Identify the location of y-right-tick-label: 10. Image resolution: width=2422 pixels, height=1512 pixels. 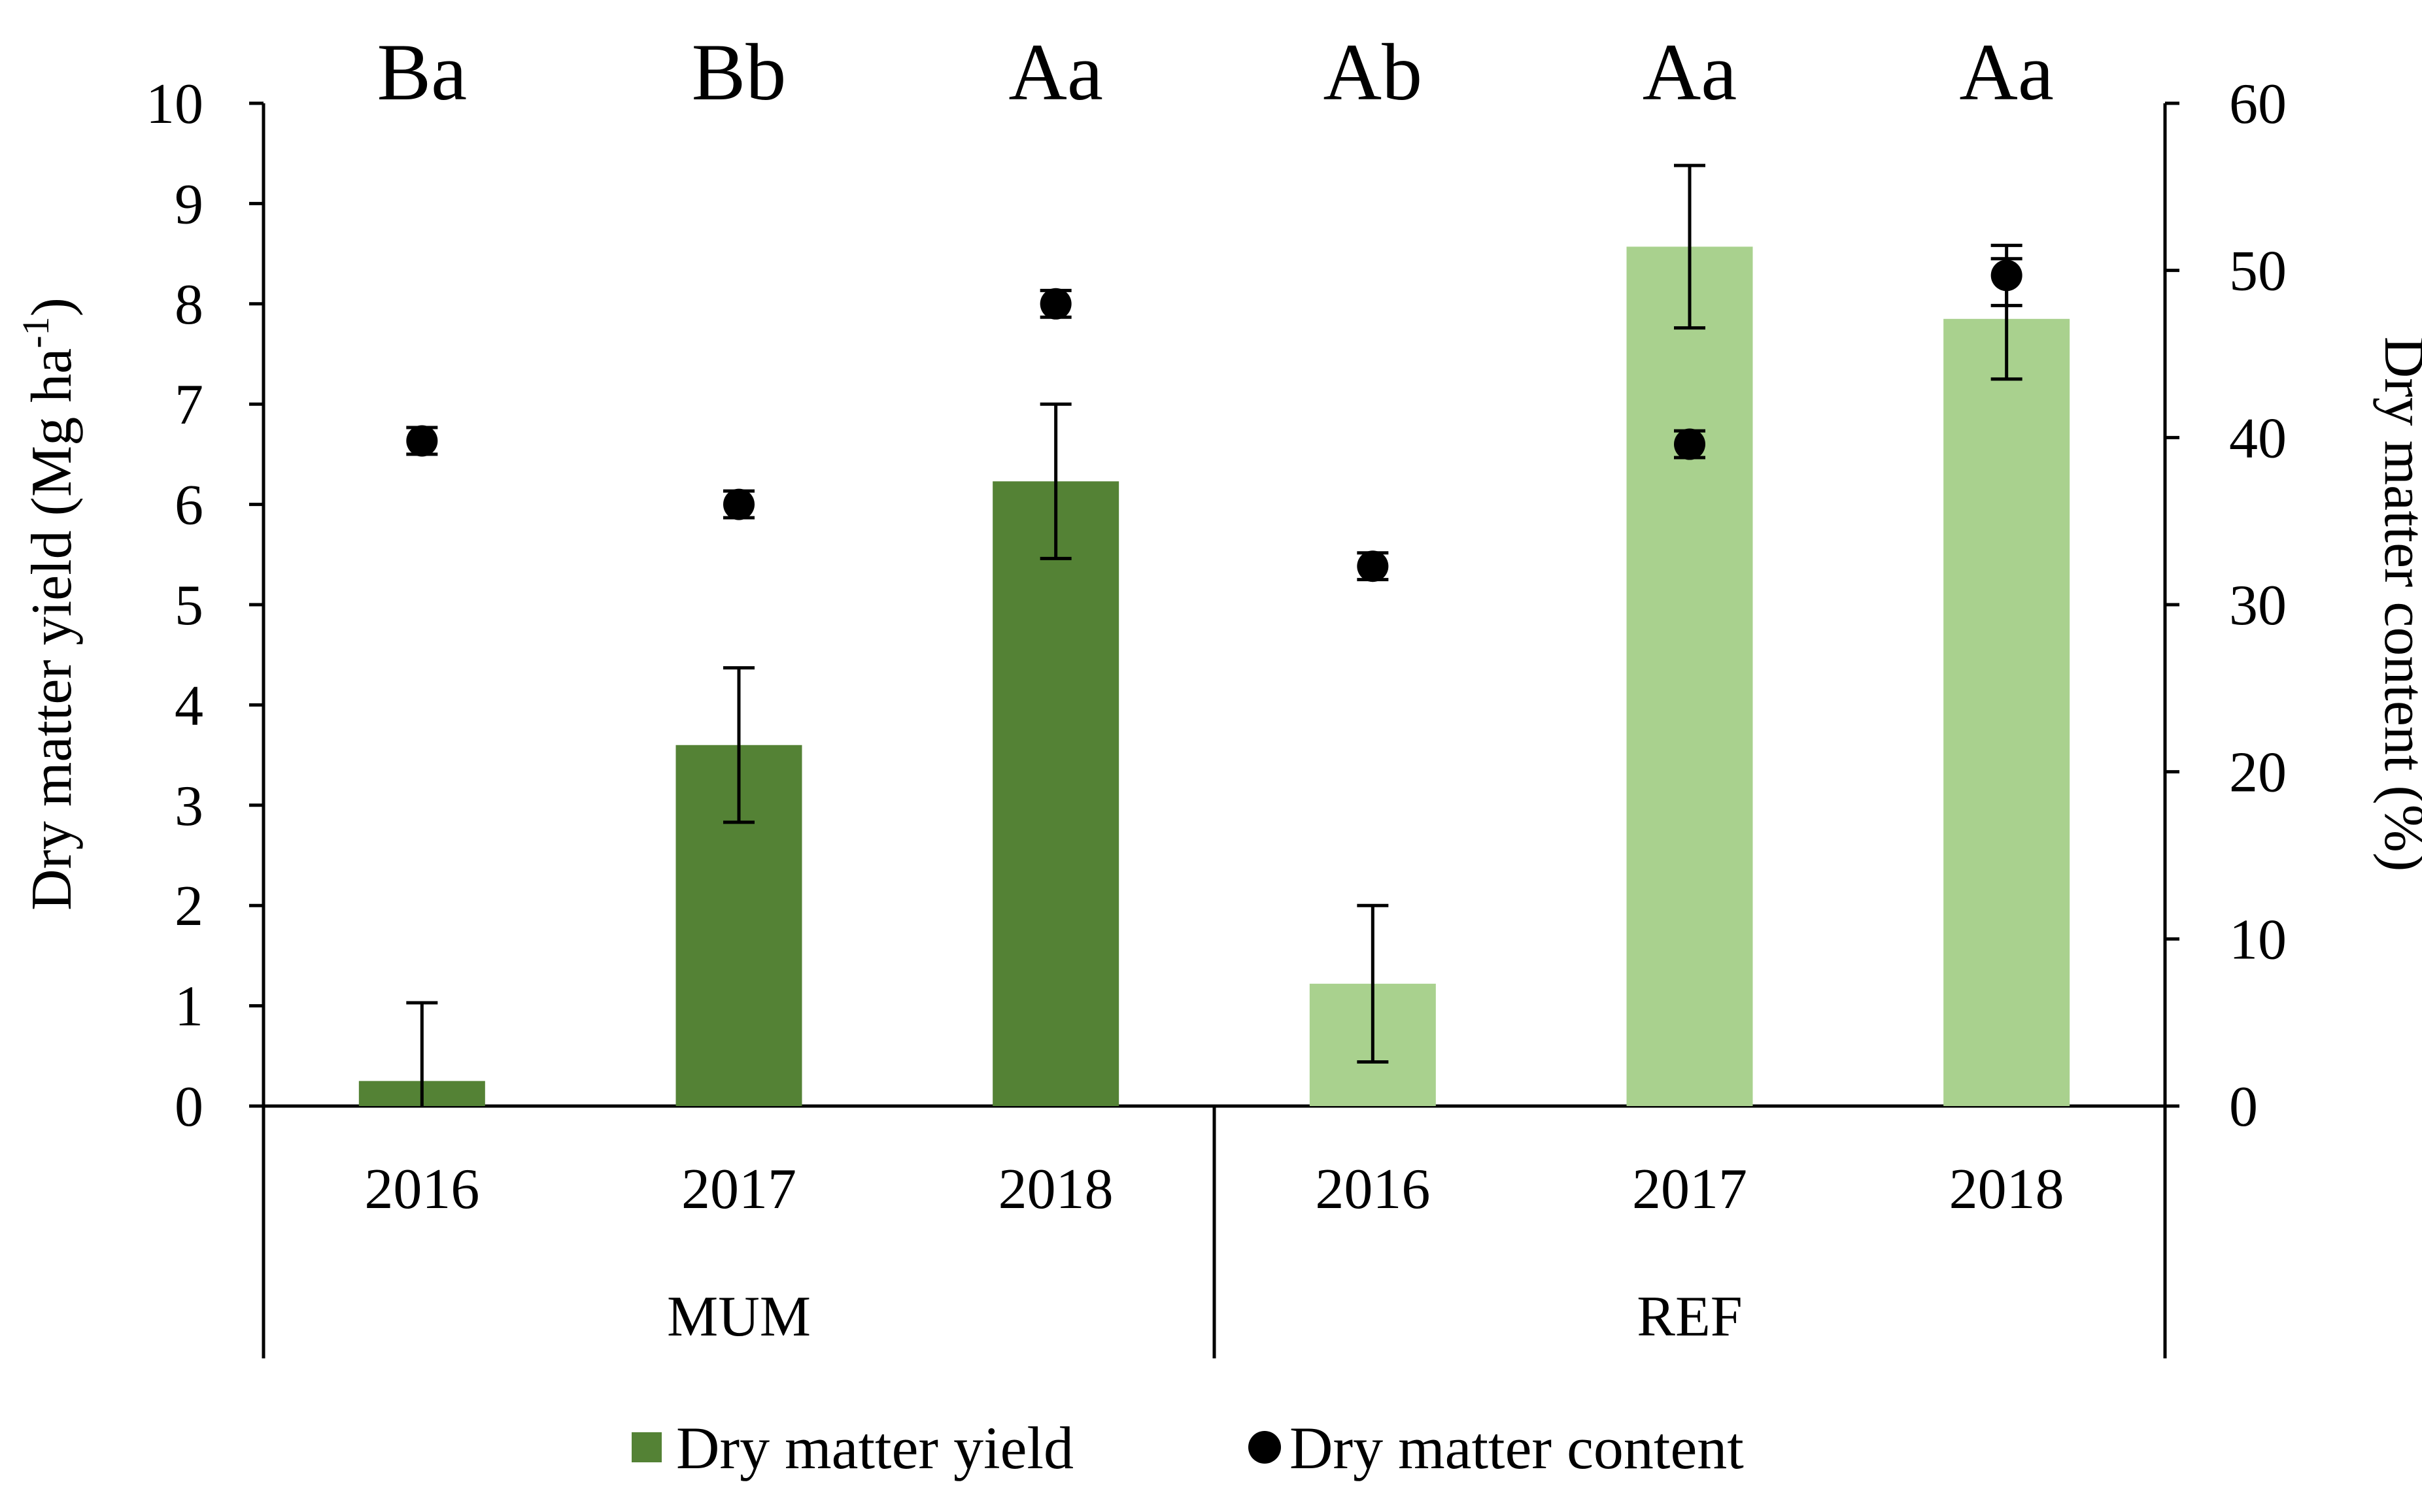
(2258, 939).